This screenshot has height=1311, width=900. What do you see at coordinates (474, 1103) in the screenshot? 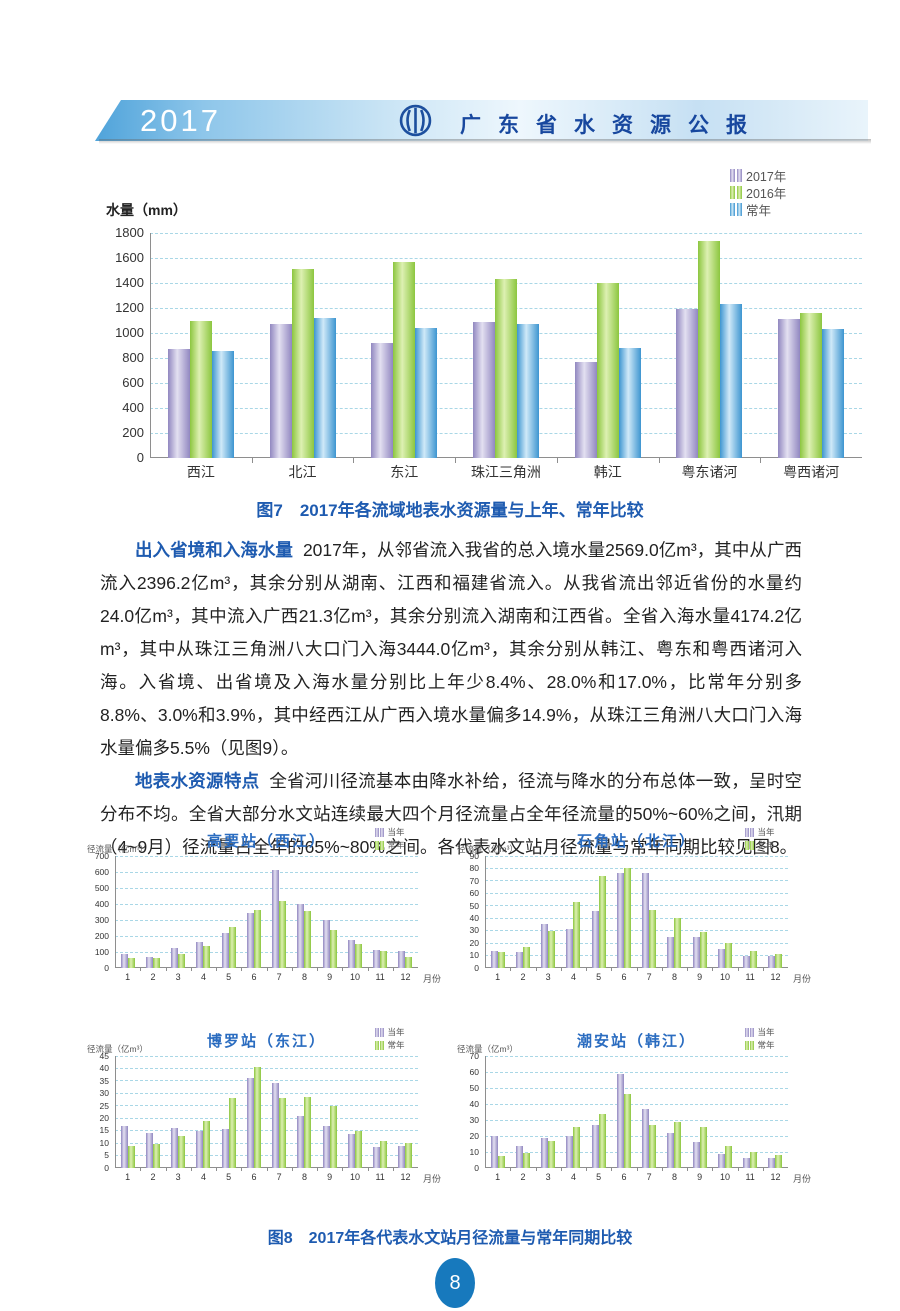
I see `y-tick-label: 40` at bounding box center [474, 1103].